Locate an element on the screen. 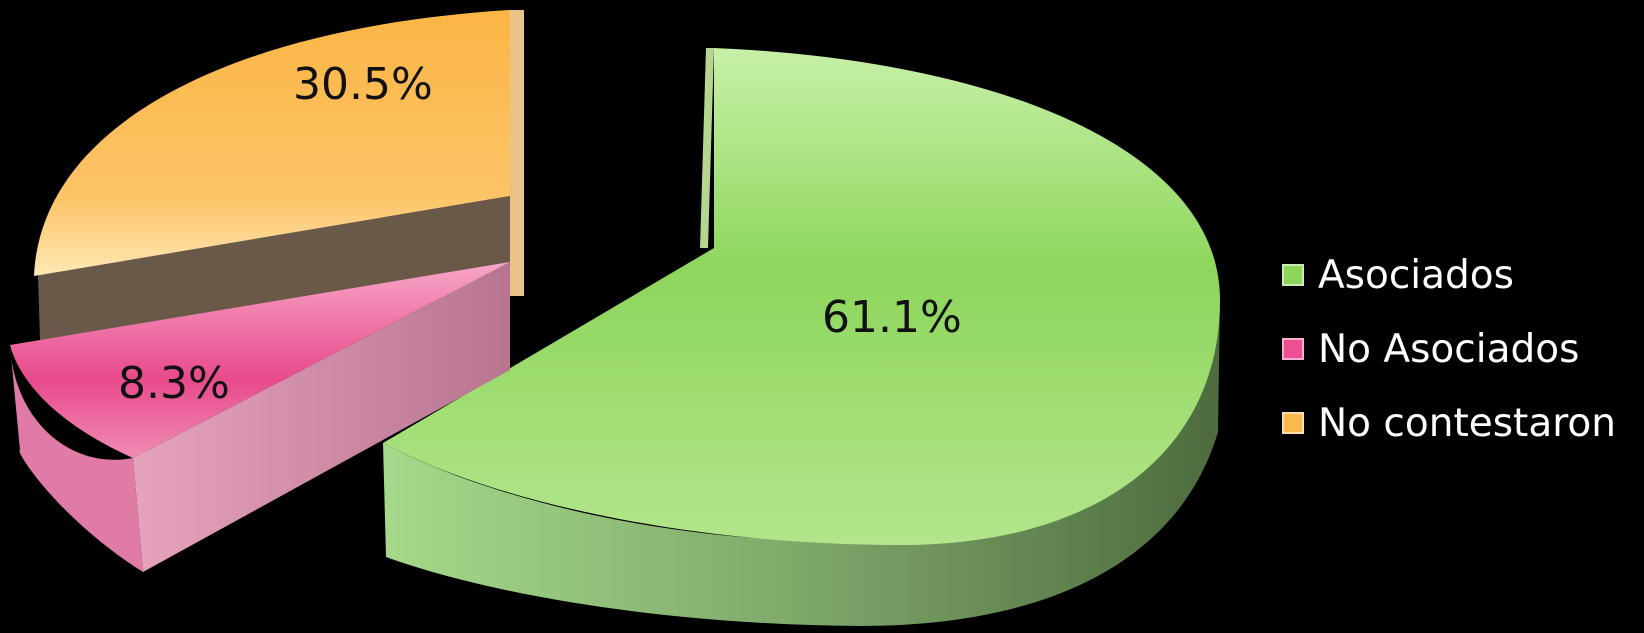  legend-item-no-contestaron: No contestaron is located at coordinates (1449, 423).